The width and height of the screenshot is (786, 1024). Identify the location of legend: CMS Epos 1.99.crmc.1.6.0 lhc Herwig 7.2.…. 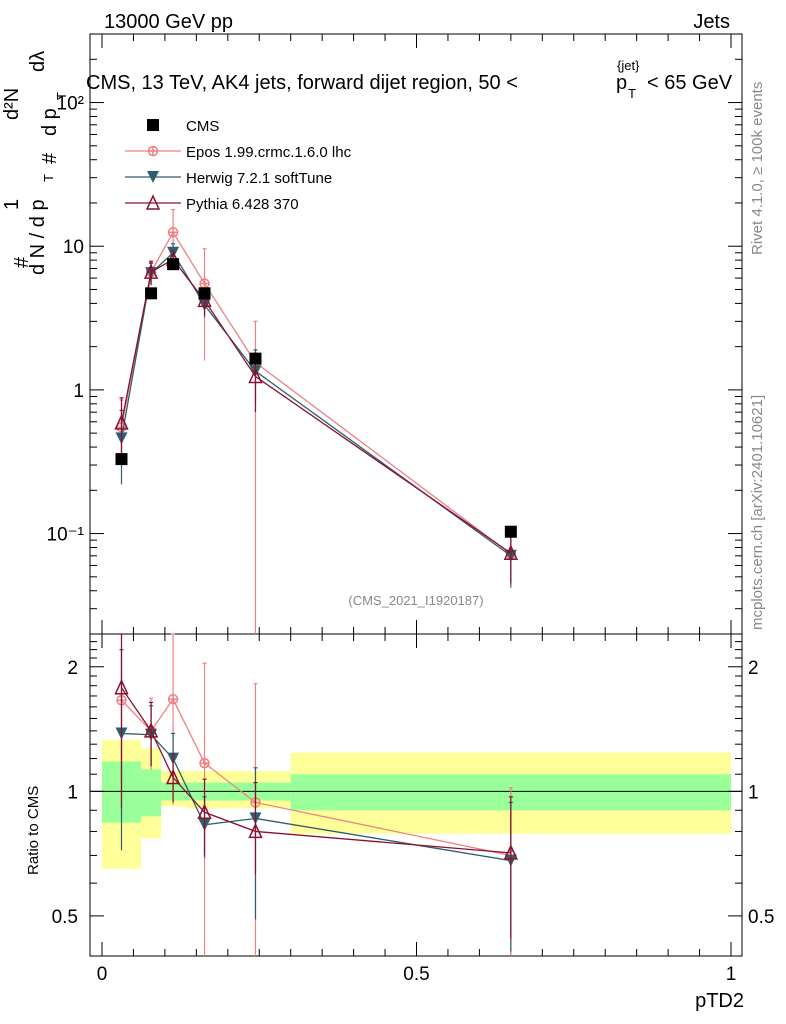
(238, 165).